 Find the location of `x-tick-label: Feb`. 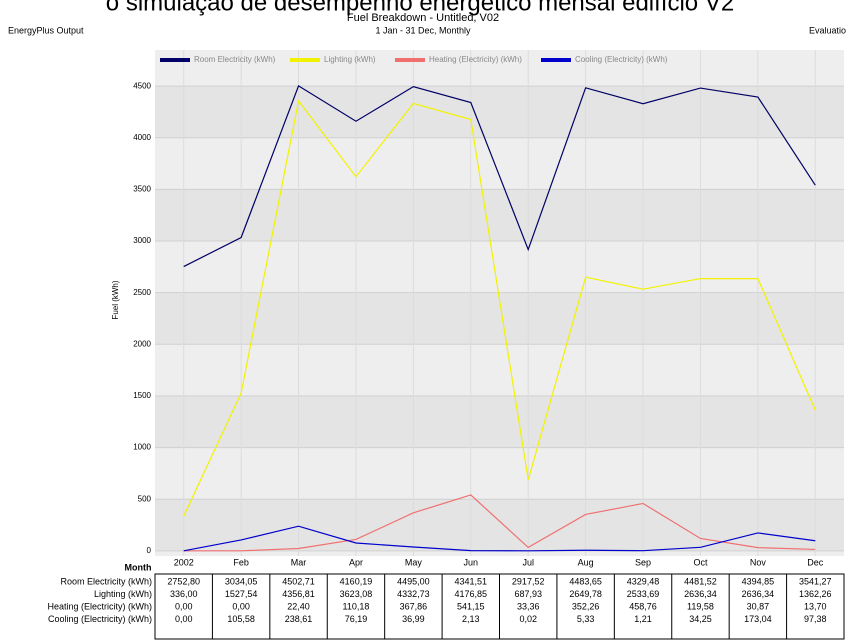

x-tick-label: Feb is located at coordinates (241, 562).